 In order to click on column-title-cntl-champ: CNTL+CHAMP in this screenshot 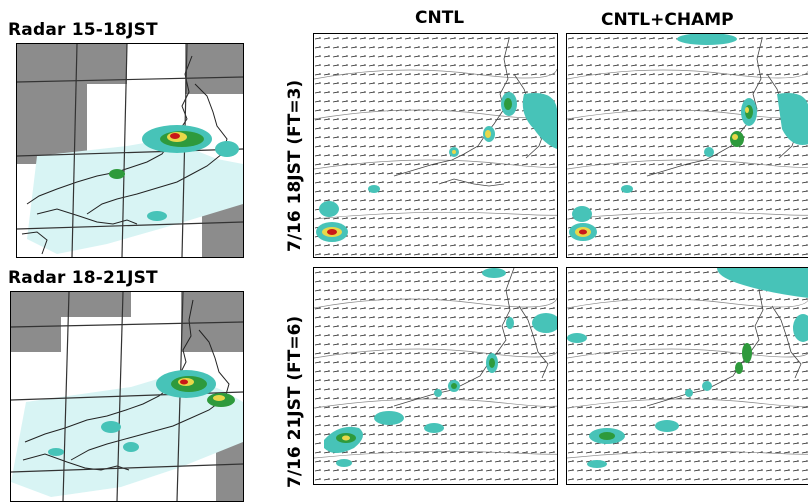, I will do `click(667, 20)`.